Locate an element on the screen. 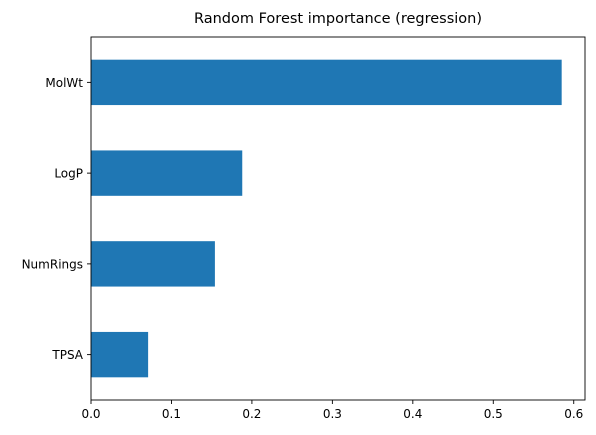 The image size is (596, 435). bar-molwt is located at coordinates (326, 82).